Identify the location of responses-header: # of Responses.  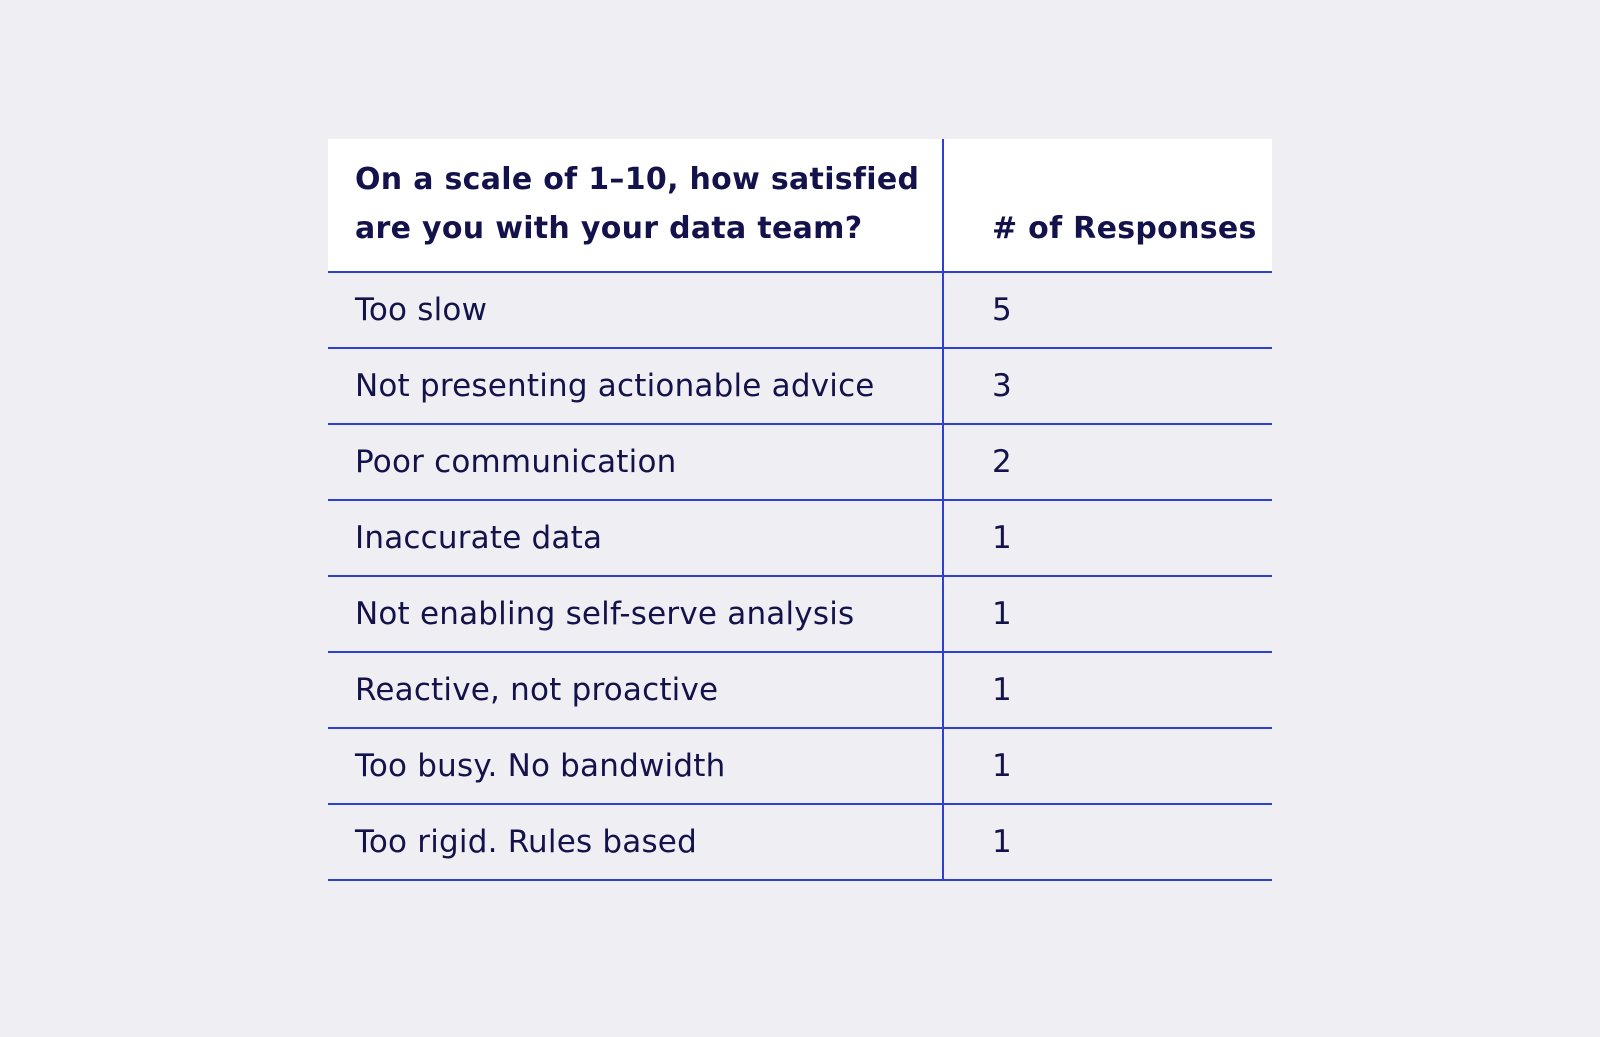
(1107, 206).